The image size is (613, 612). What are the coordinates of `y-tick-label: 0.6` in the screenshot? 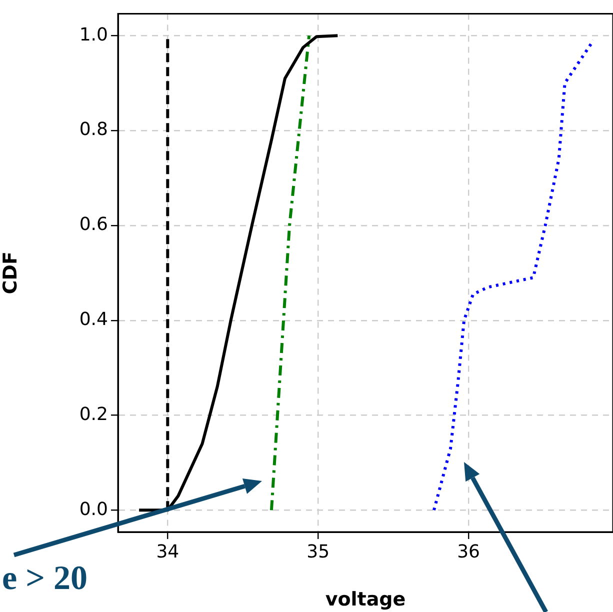 It's located at (93, 225).